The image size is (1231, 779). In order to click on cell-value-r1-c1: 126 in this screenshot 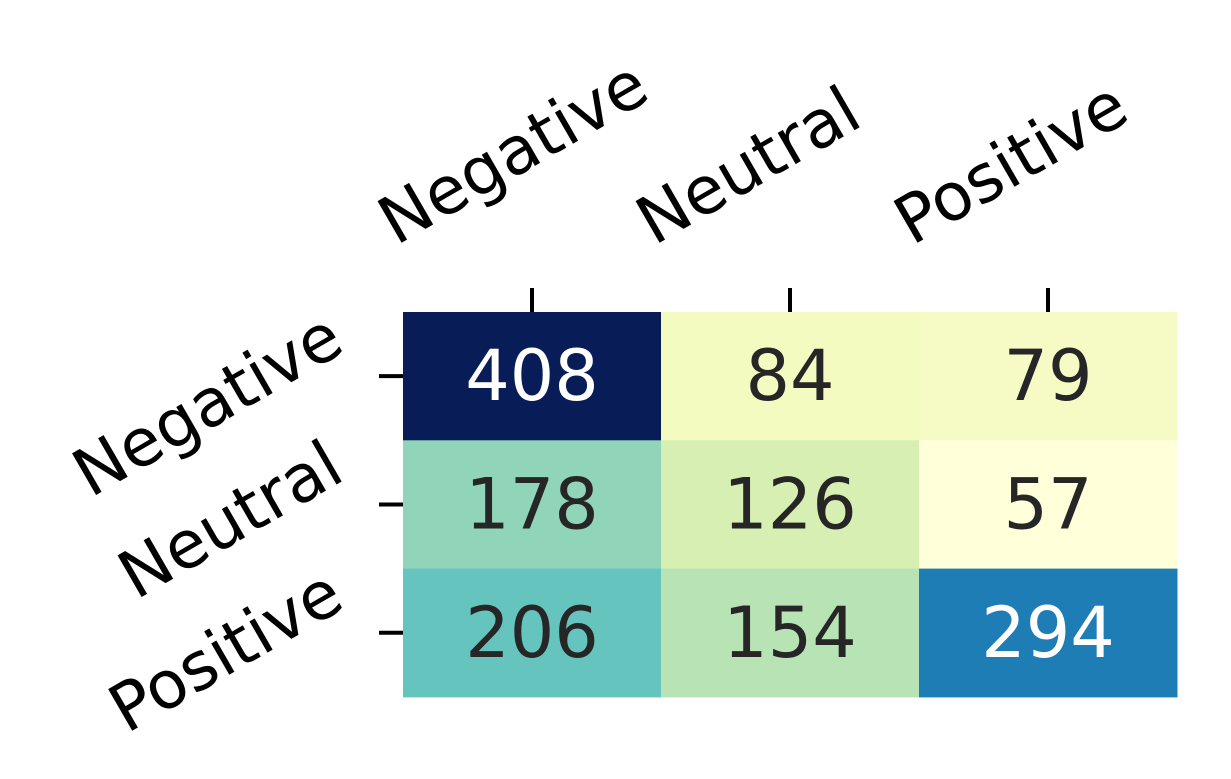, I will do `click(790, 504)`.